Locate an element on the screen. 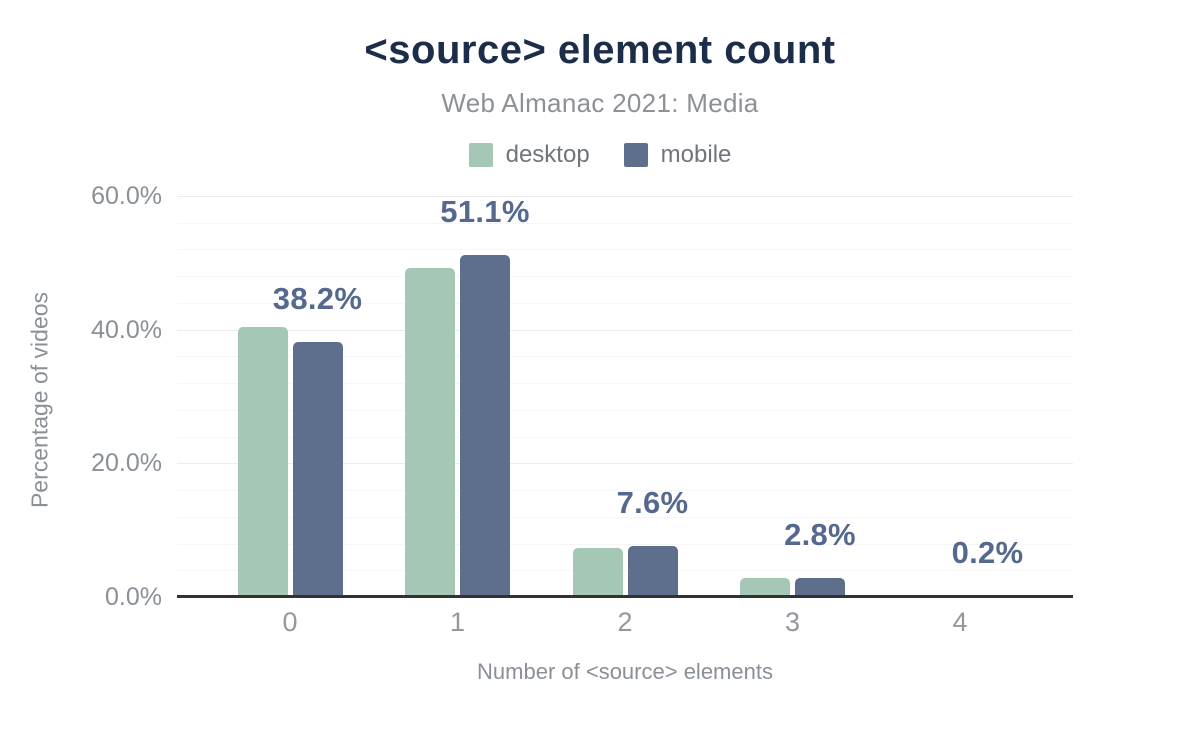 The height and width of the screenshot is (742, 1200). data-label-4: 0.2% is located at coordinates (987, 552).